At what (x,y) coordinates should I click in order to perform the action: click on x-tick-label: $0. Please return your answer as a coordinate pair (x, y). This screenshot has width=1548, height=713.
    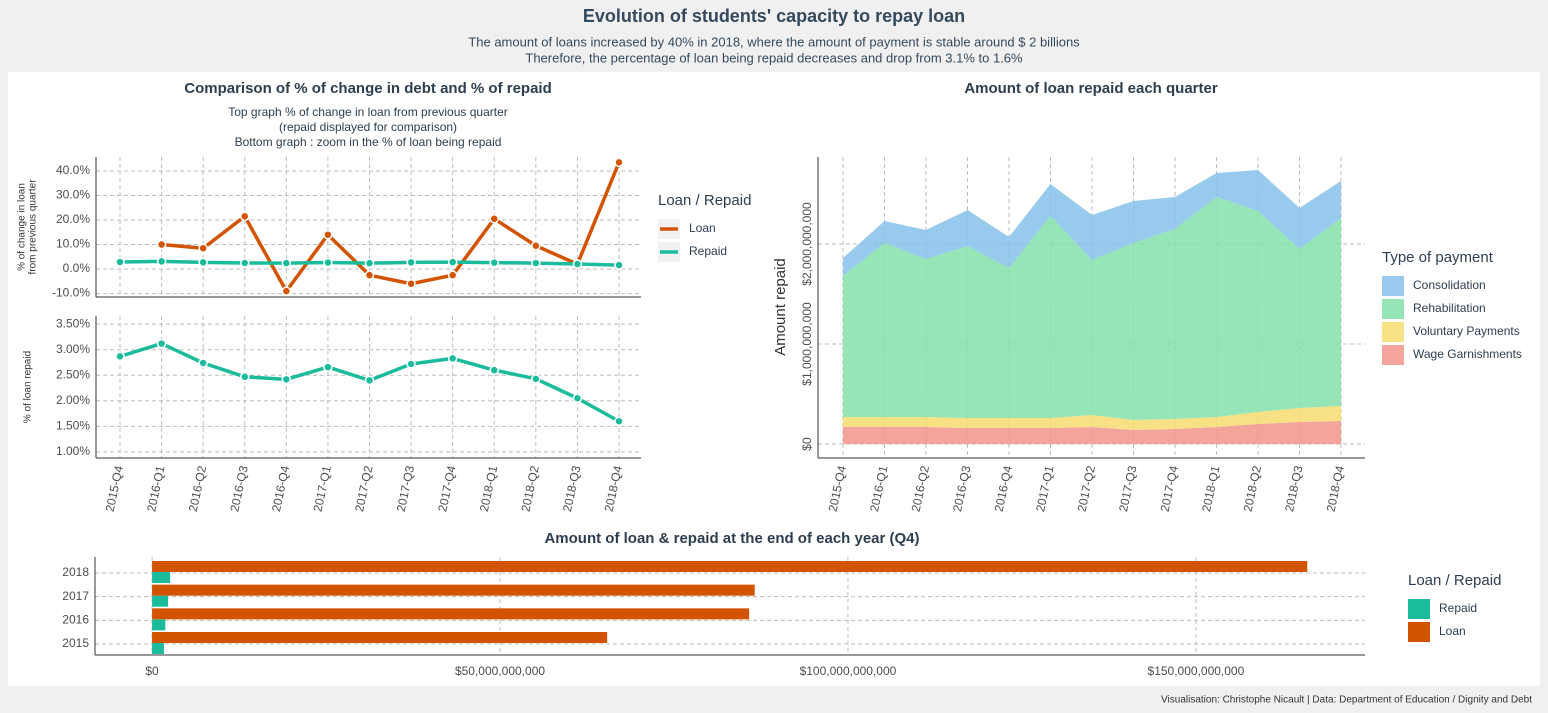
    Looking at the image, I should click on (152, 671).